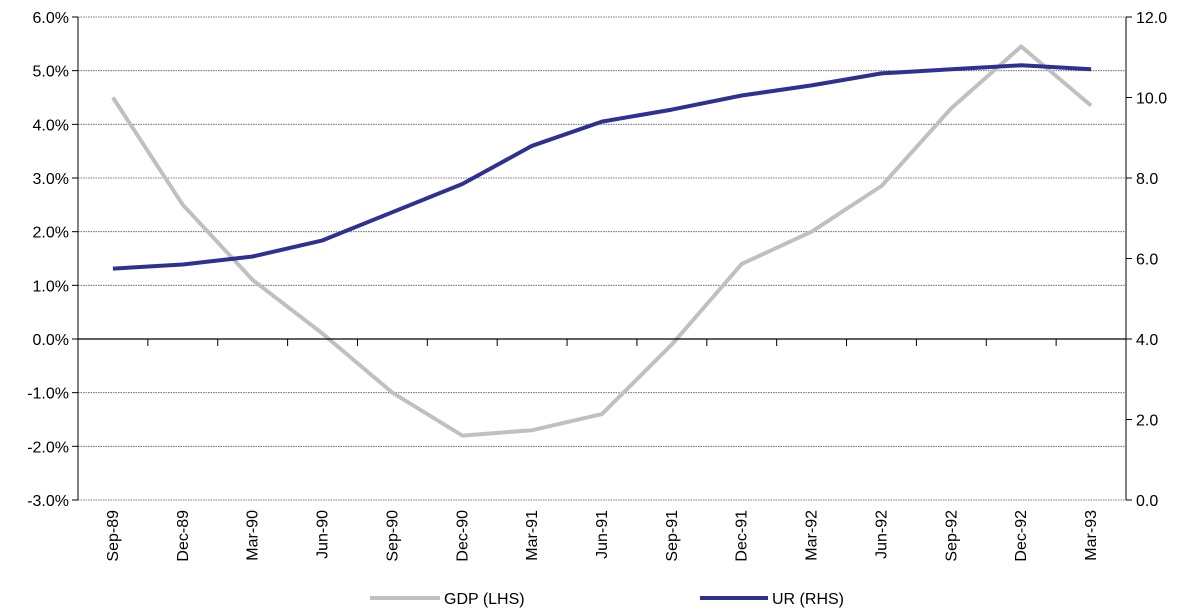  What do you see at coordinates (1147, 421) in the screenshot?
I see `right-tick-label: 2.0` at bounding box center [1147, 421].